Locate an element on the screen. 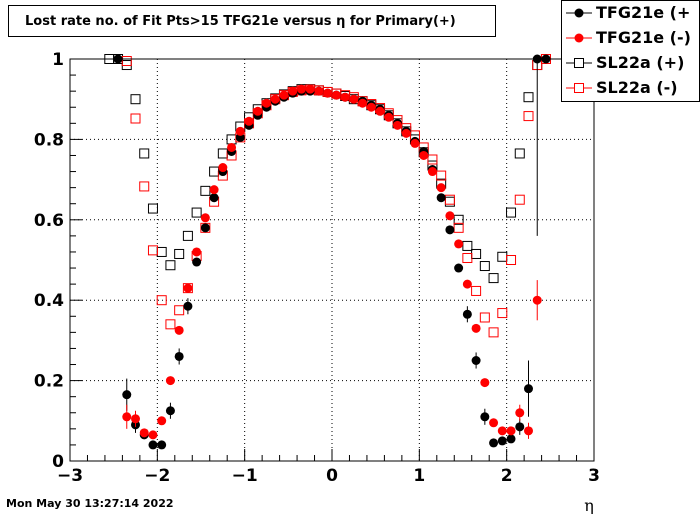 The width and height of the screenshot is (700, 514). legend-label: TFG21e (+ is located at coordinates (643, 12).